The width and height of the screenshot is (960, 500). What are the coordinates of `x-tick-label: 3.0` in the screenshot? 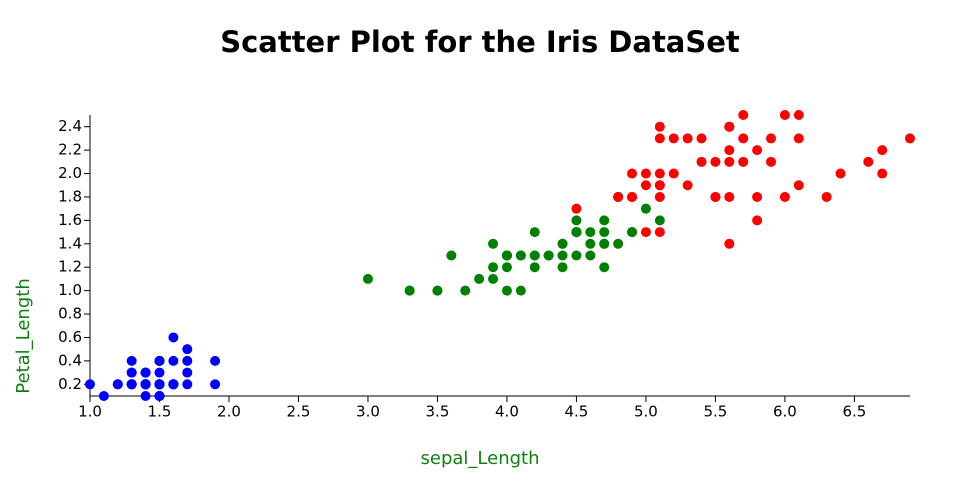 It's located at (368, 412).